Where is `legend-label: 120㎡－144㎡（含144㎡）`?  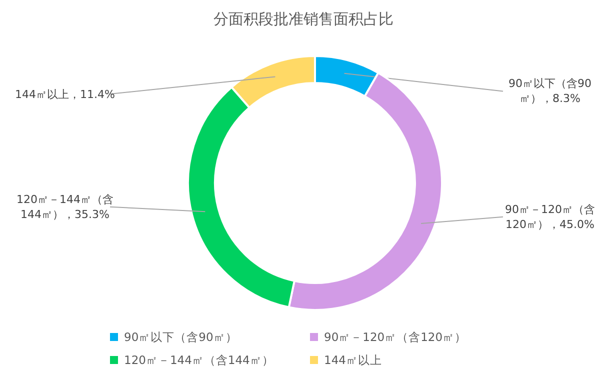
legend-label: 120㎡－144㎡（含144㎡） is located at coordinates (199, 360).